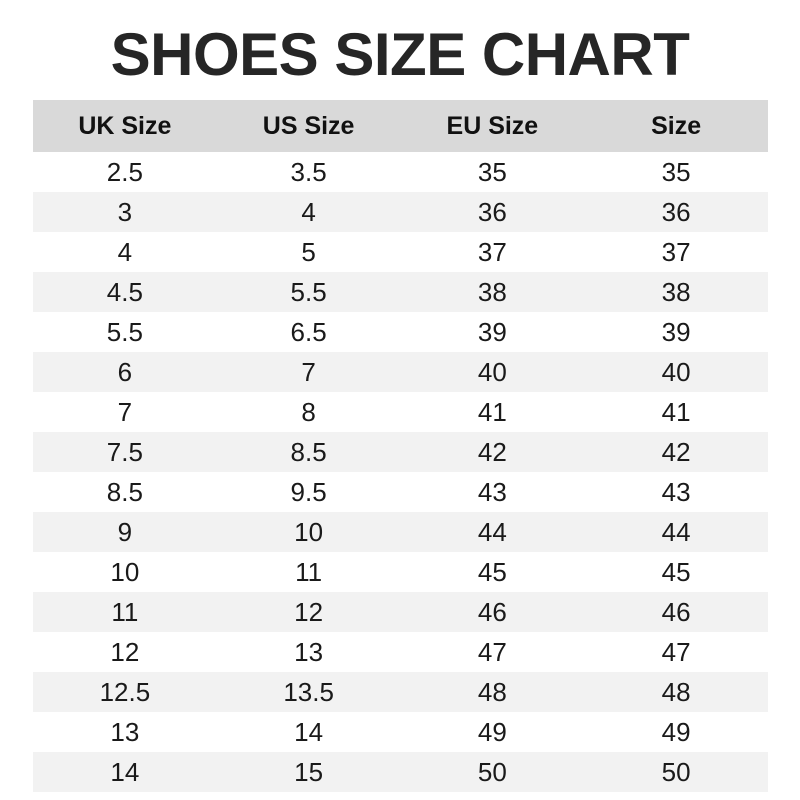 The width and height of the screenshot is (800, 800). I want to click on table-row: 2.5 3.5 35 35, so click(400, 172).